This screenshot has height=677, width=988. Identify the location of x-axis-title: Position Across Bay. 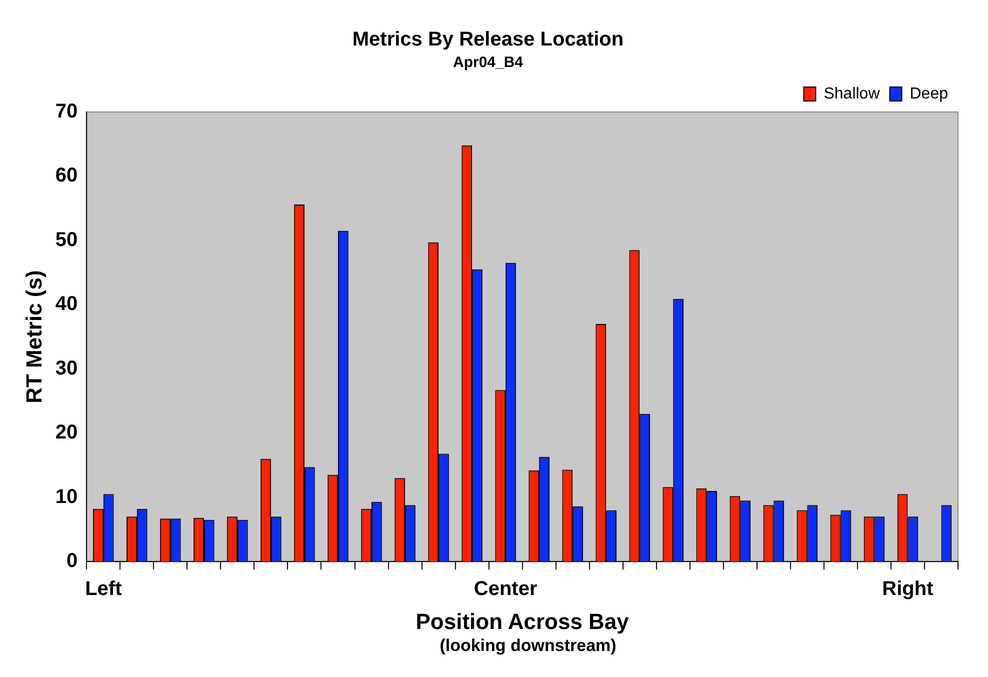
(523, 621).